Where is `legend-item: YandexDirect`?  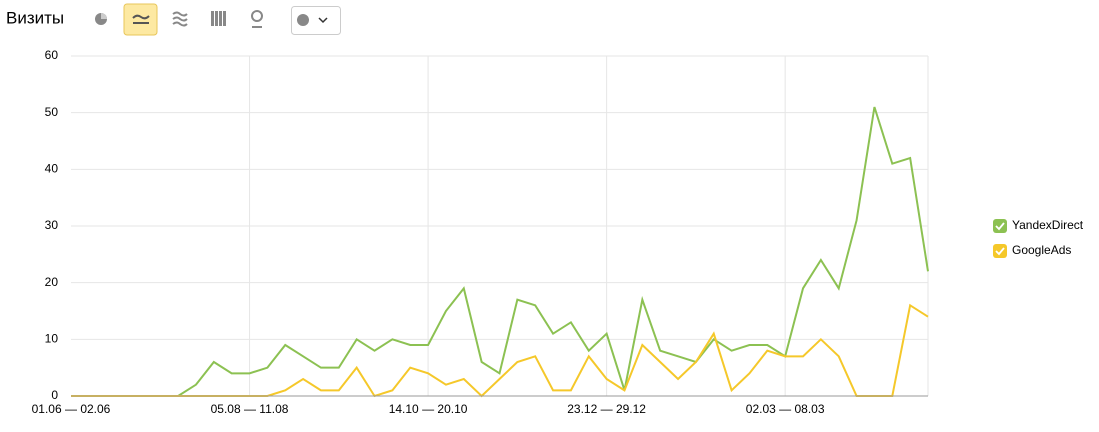
legend-item: YandexDirect is located at coordinates (1038, 225).